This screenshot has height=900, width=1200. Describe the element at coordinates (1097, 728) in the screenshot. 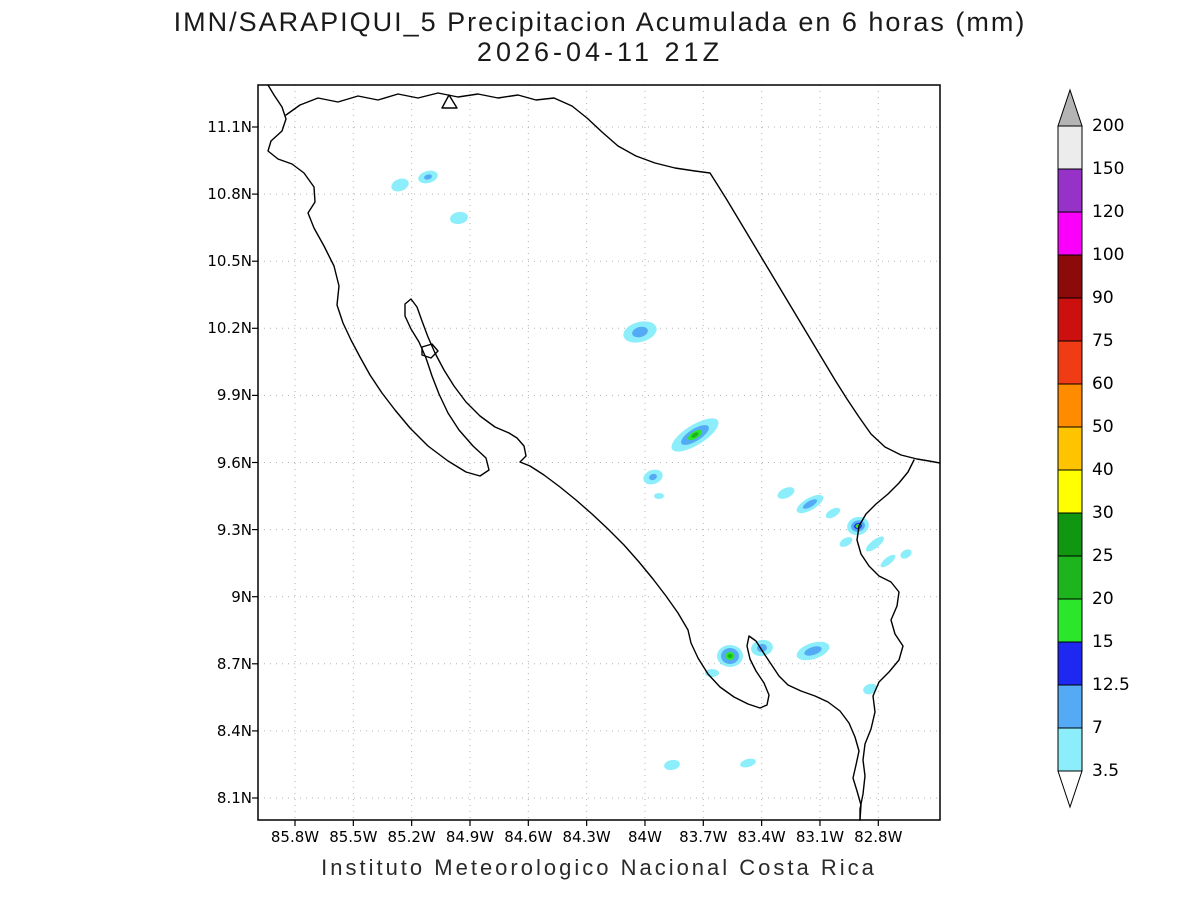

I see `colorbar-tick-label: 7` at that location.